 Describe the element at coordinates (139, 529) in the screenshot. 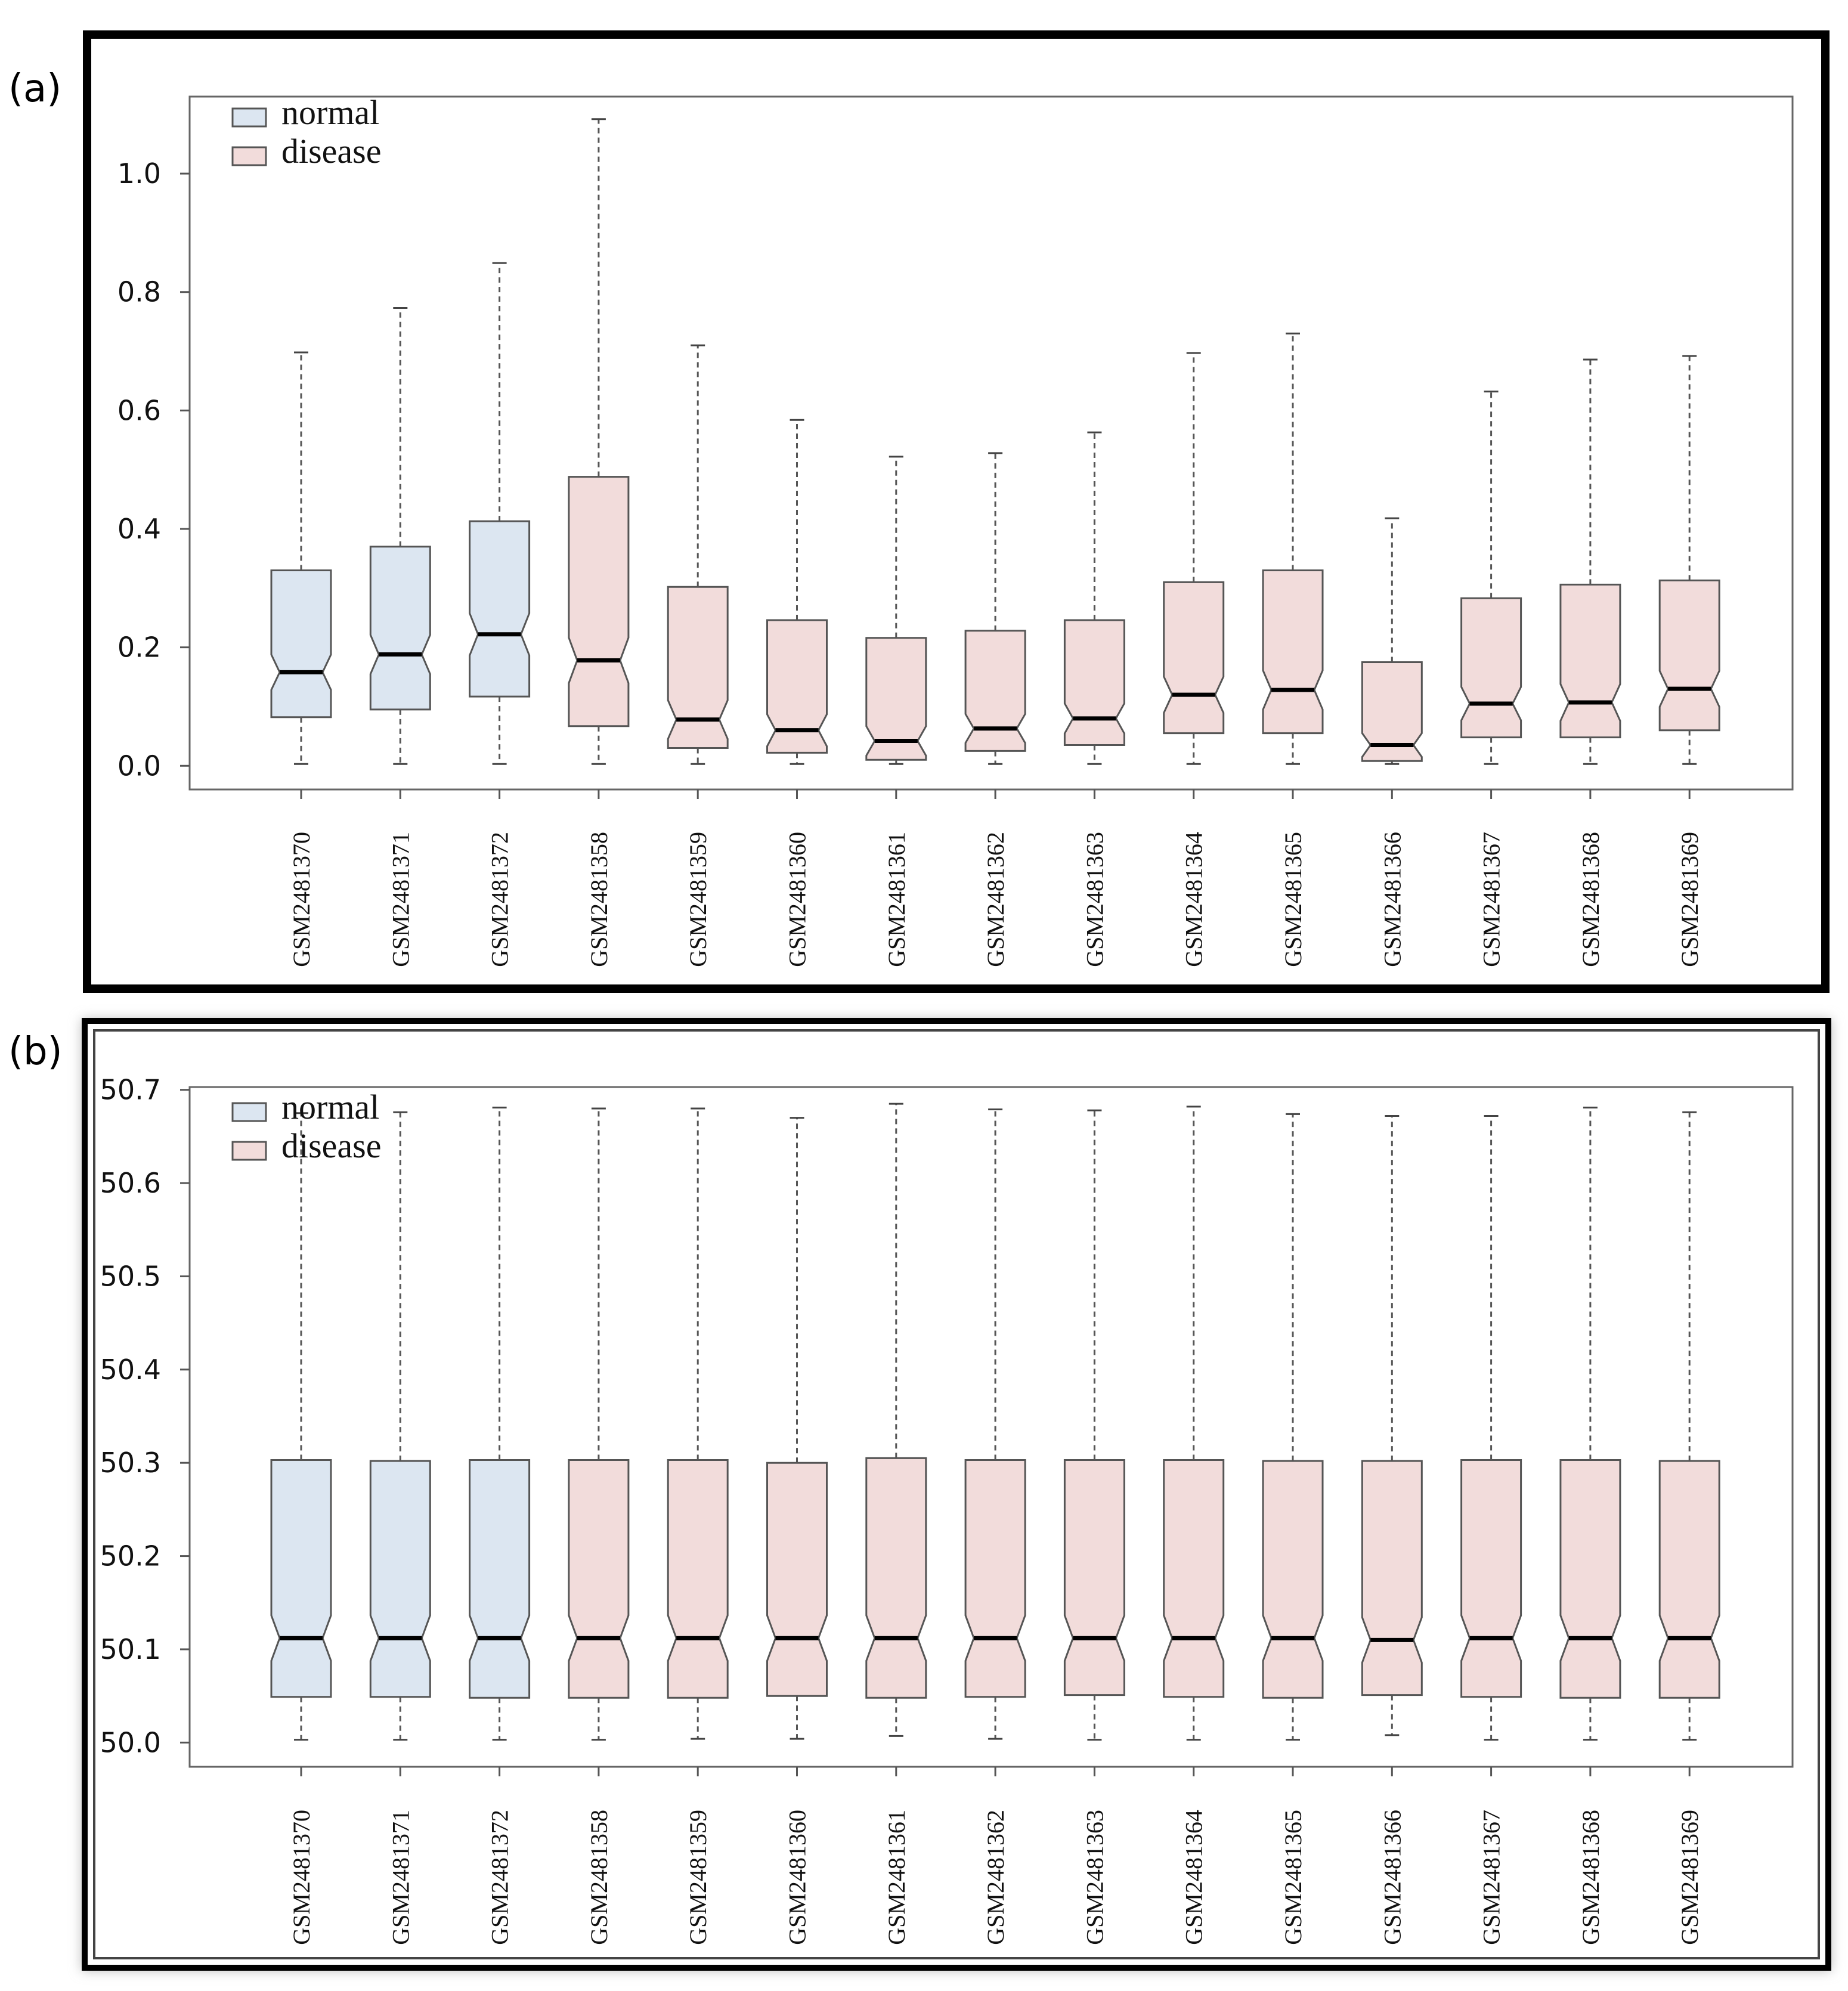

I see `y-tick-label: 0.4` at that location.